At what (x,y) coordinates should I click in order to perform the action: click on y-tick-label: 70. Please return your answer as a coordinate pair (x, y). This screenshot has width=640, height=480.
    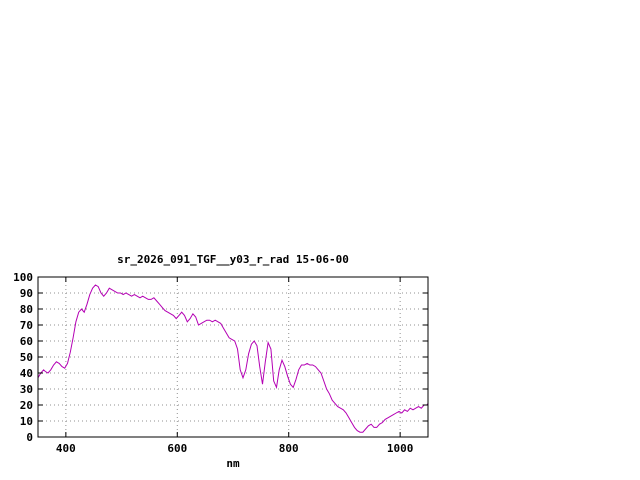
    Looking at the image, I should click on (26, 325).